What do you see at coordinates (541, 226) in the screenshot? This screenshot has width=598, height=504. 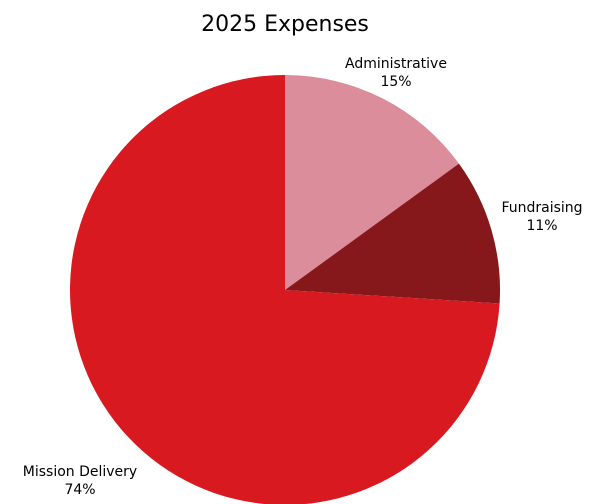 I see `slice-percent: 11%` at bounding box center [541, 226].